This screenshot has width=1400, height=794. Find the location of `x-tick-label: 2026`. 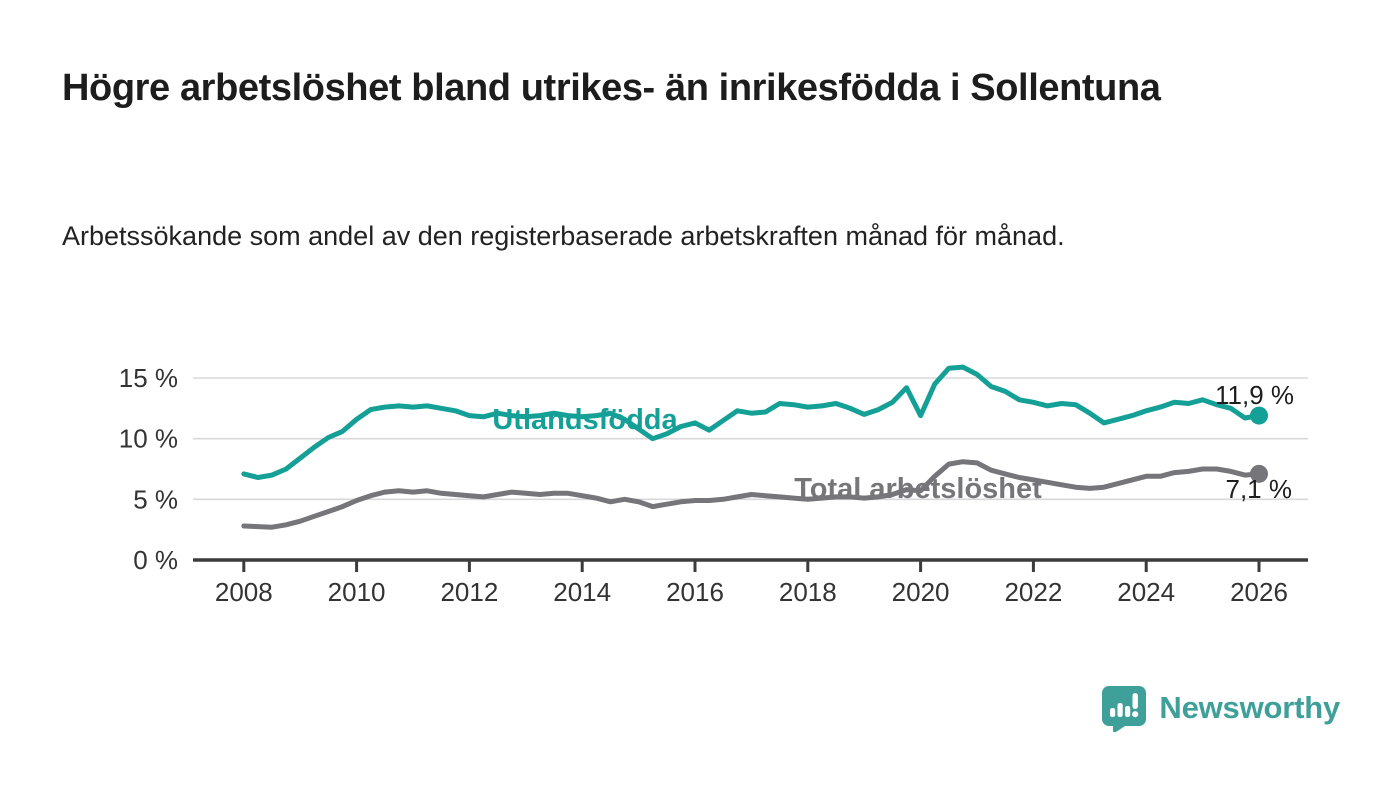

x-tick-label: 2026 is located at coordinates (1259, 592).